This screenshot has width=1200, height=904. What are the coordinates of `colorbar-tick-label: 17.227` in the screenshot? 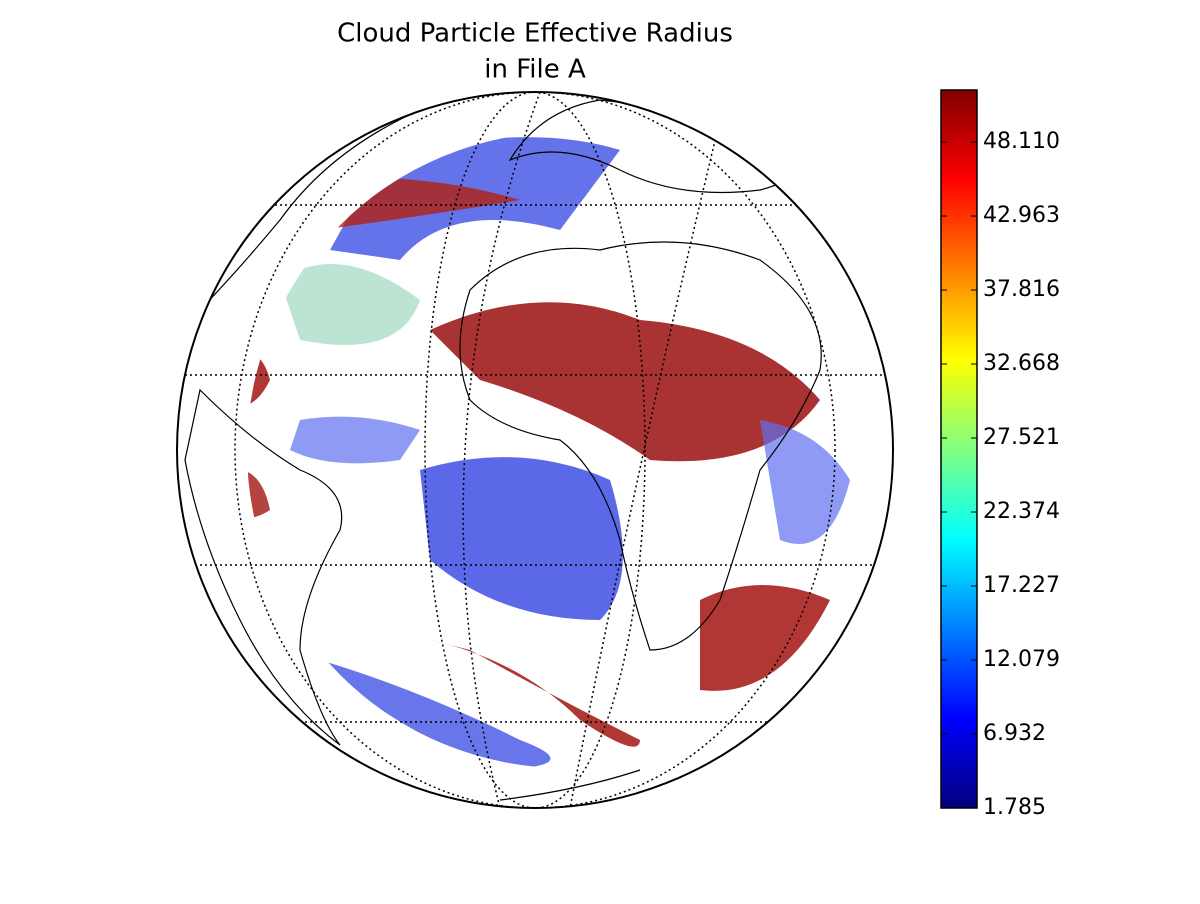 It's located at (1021, 585).